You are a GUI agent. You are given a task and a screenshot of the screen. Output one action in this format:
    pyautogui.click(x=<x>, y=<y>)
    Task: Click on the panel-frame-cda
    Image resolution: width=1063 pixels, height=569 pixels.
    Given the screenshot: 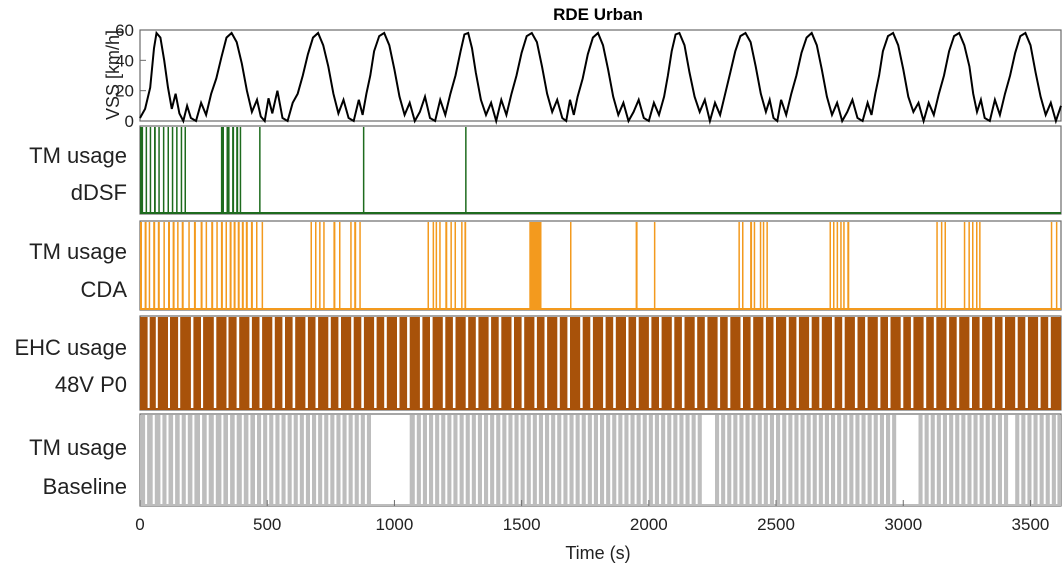 What is the action you would take?
    pyautogui.click(x=600, y=265)
    